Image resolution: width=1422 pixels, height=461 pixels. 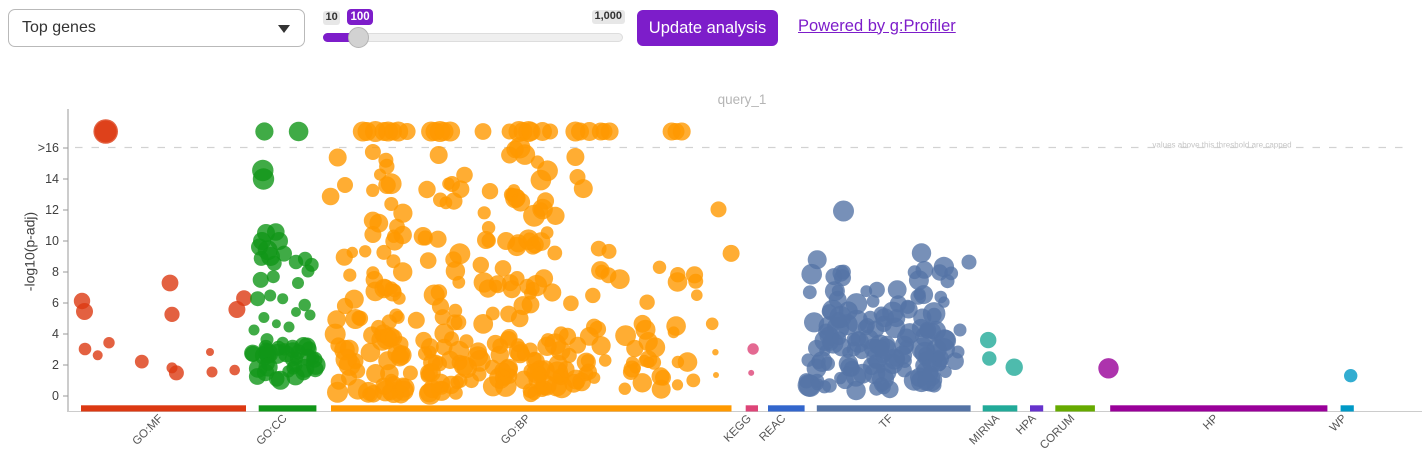 I want to click on svg-text: REAC, so click(x=772, y=428).